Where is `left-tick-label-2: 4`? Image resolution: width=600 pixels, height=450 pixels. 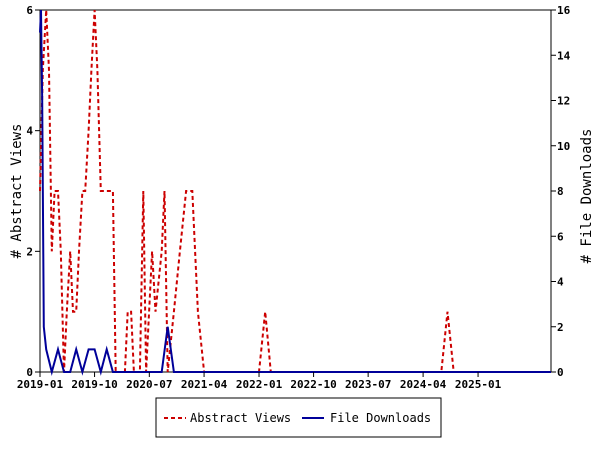 left-tick-label-2: 4 is located at coordinates (29, 131).